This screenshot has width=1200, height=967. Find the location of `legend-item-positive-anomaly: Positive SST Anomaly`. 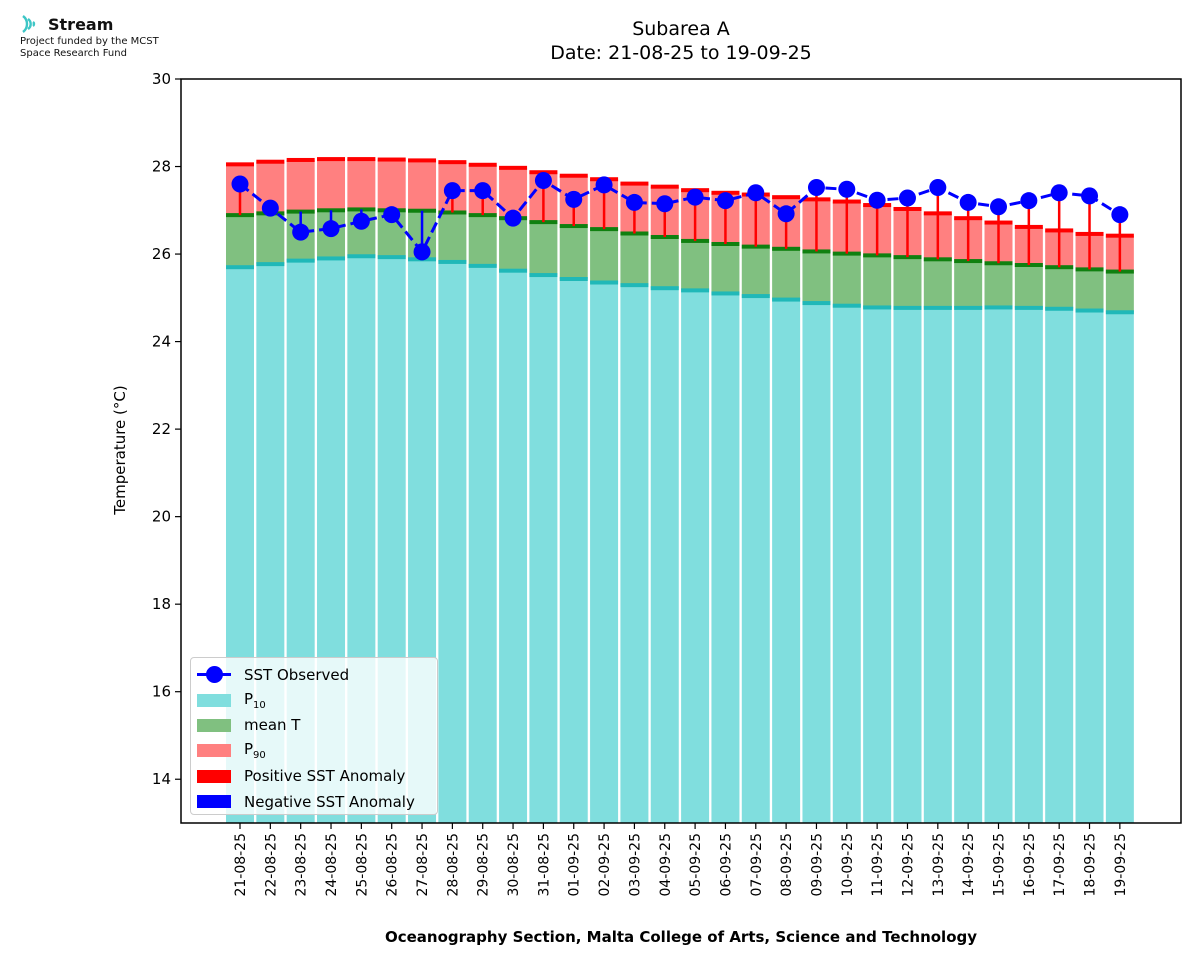

legend-item-positive-anomaly: Positive SST Anomaly is located at coordinates (314, 776).